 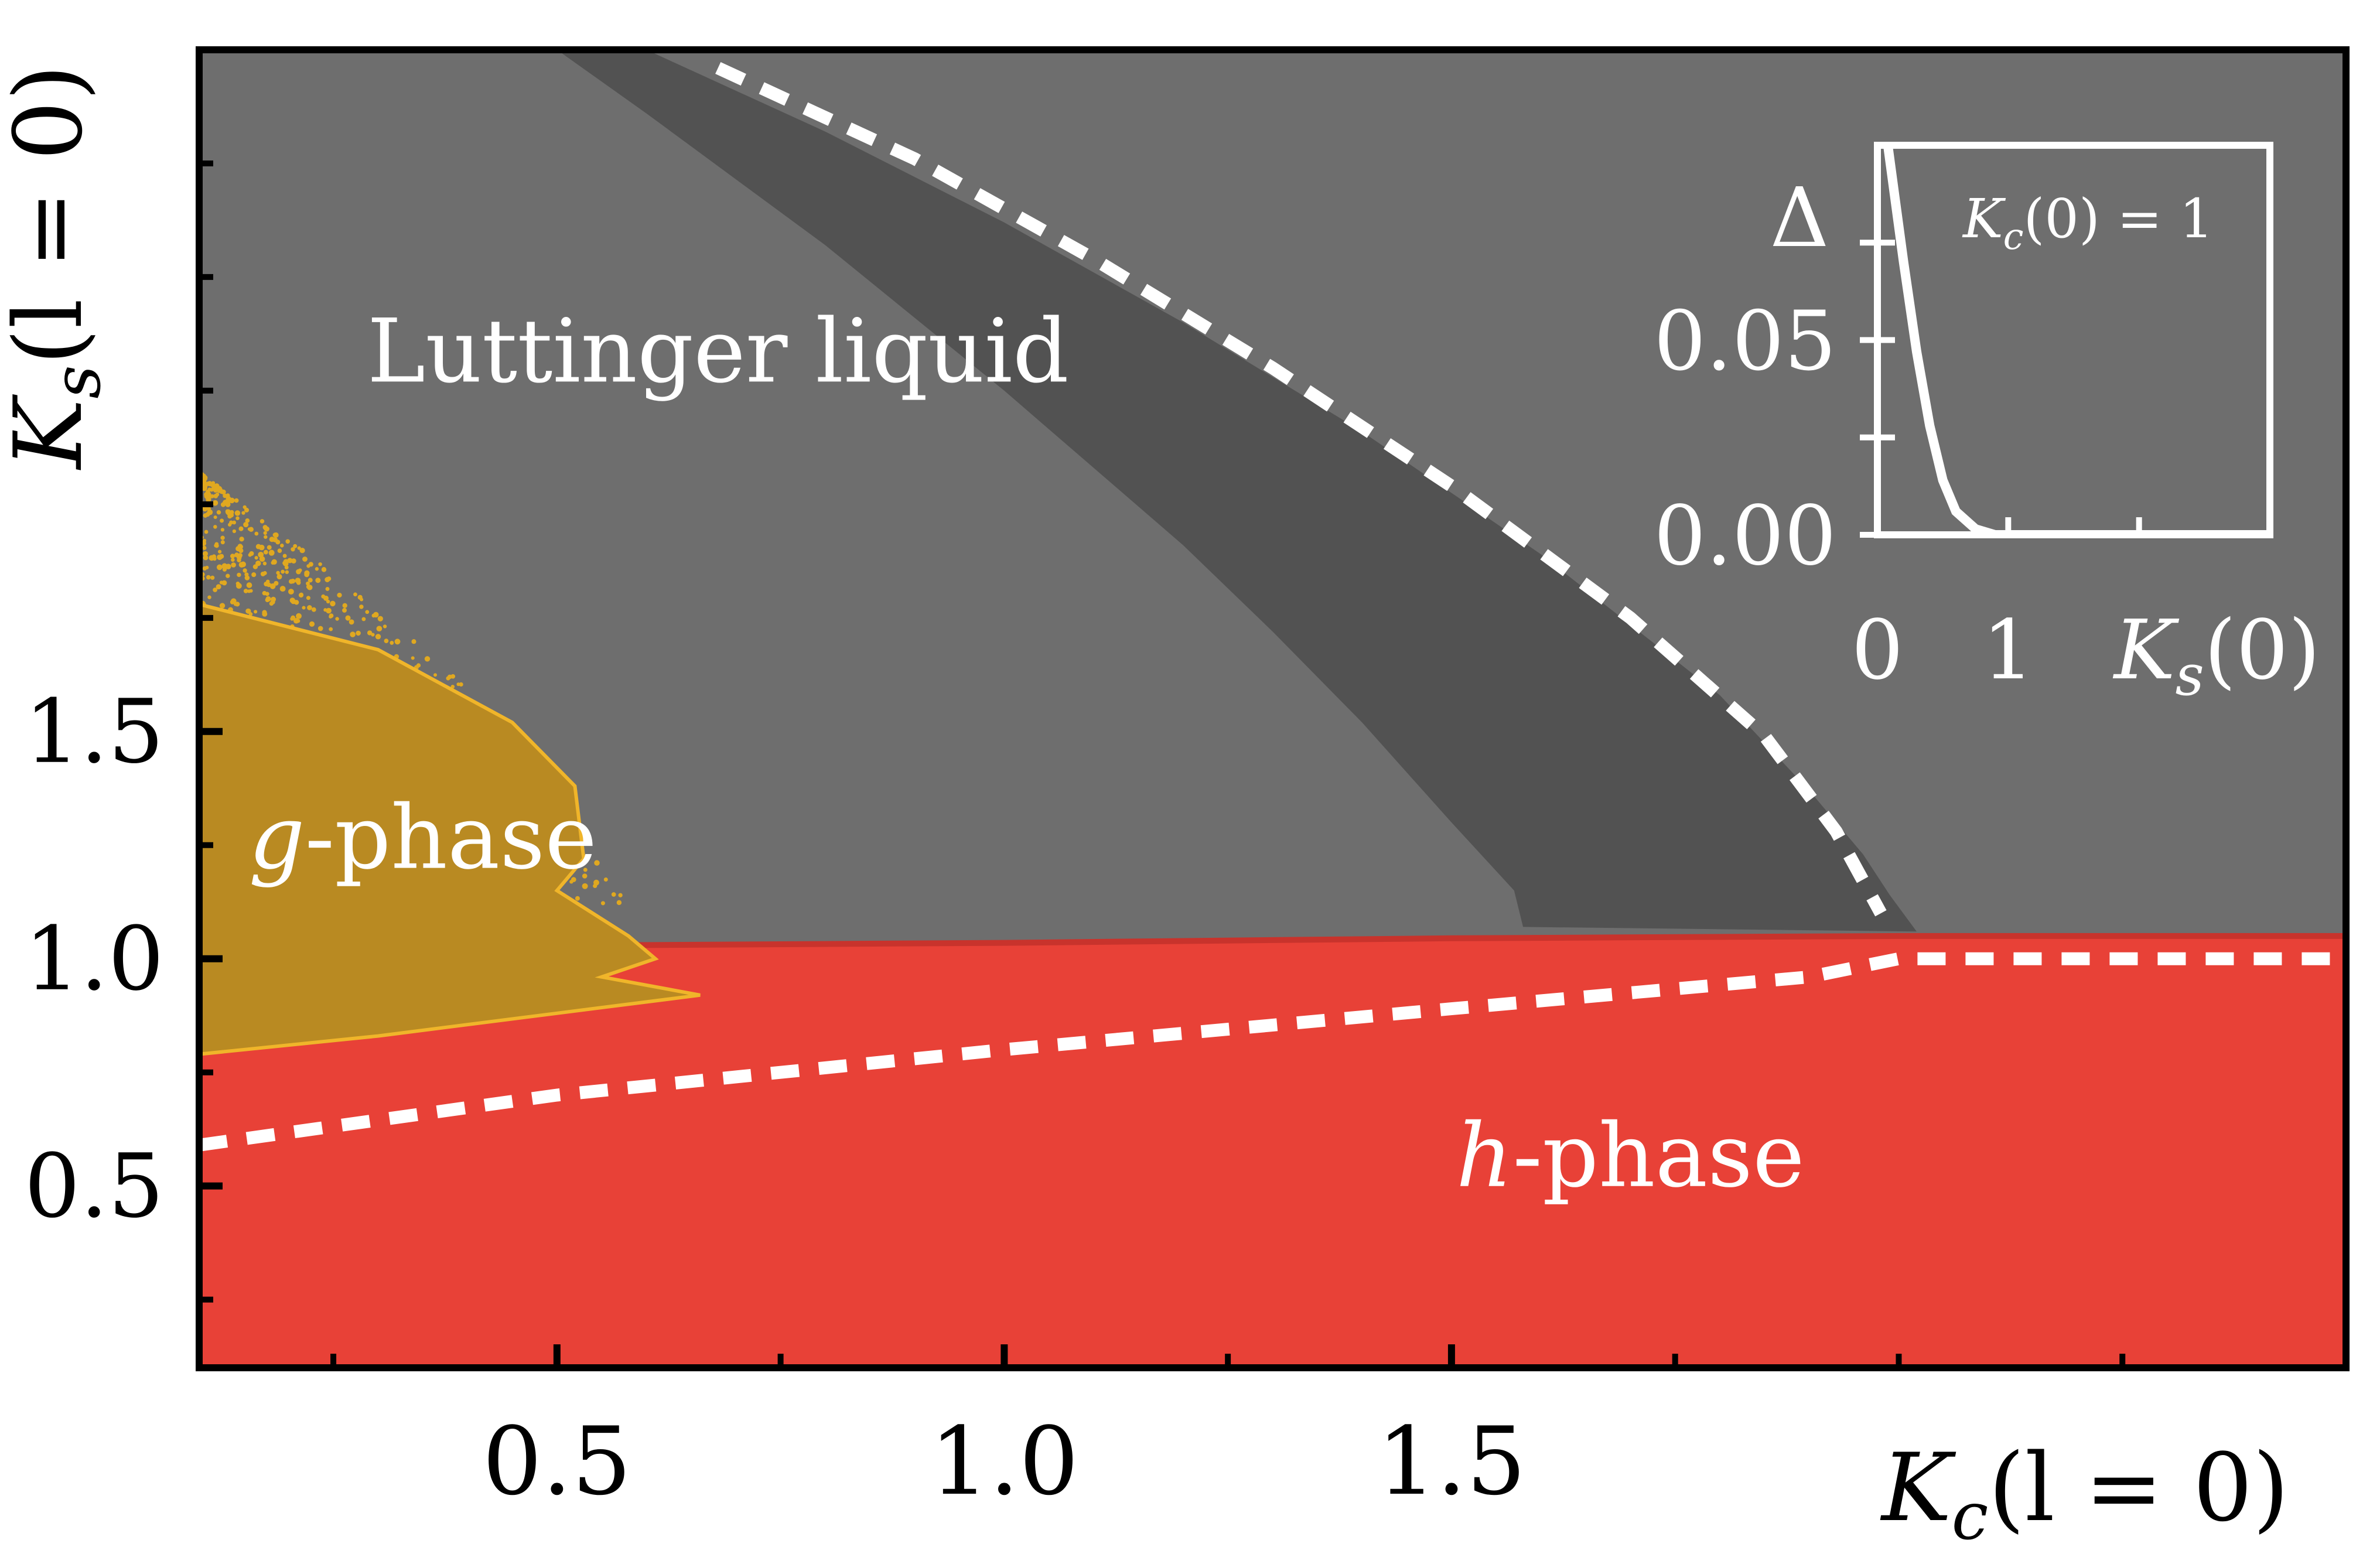 What do you see at coordinates (1745, 536) in the screenshot?
I see `inset-y-tick-label: 0.00` at bounding box center [1745, 536].